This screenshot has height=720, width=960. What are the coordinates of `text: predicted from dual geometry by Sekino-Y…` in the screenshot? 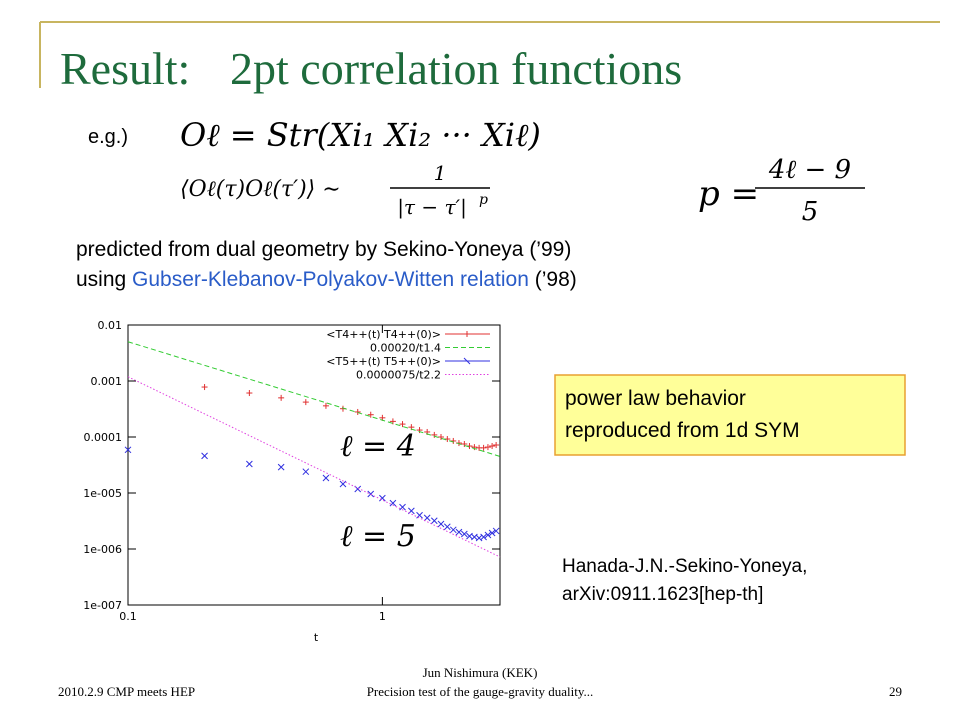 It's located at (323, 249).